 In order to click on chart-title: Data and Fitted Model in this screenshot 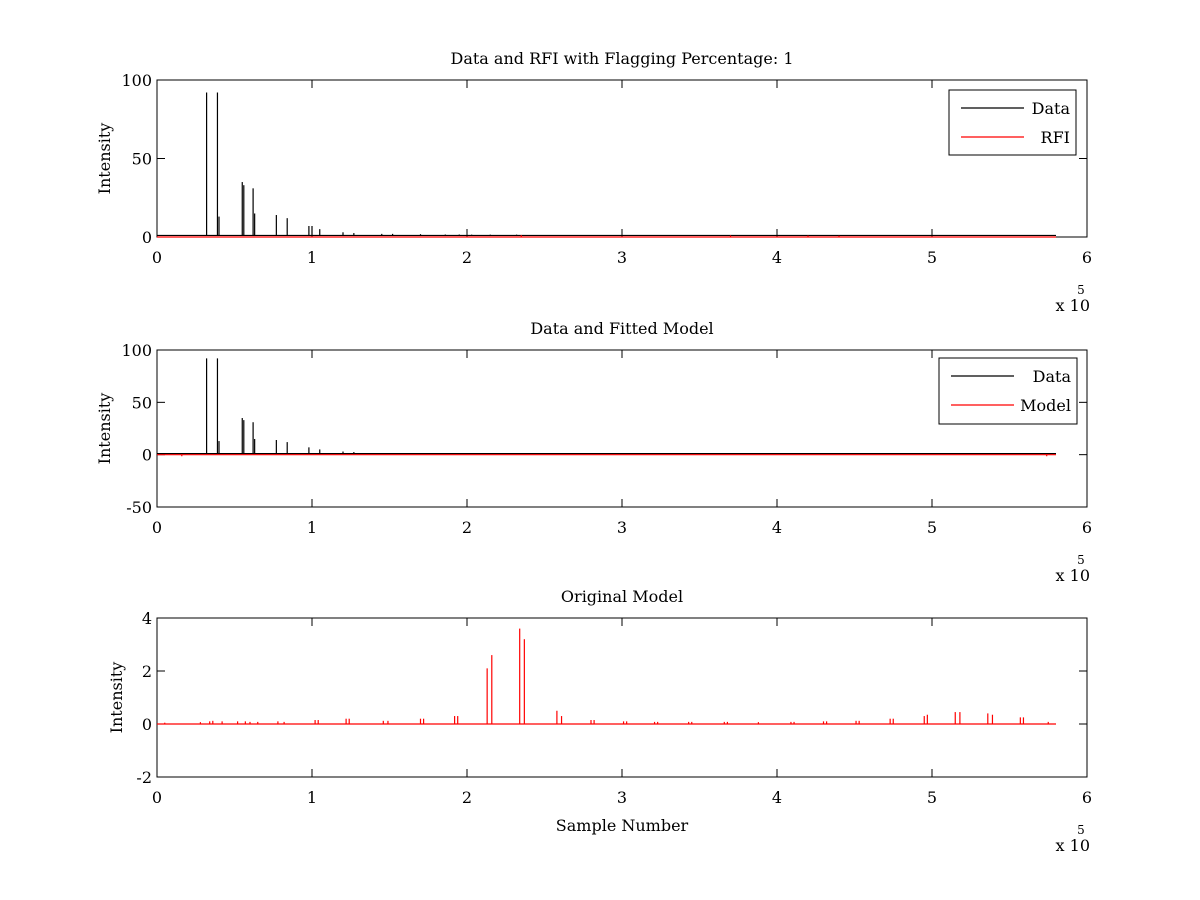, I will do `click(621, 328)`.